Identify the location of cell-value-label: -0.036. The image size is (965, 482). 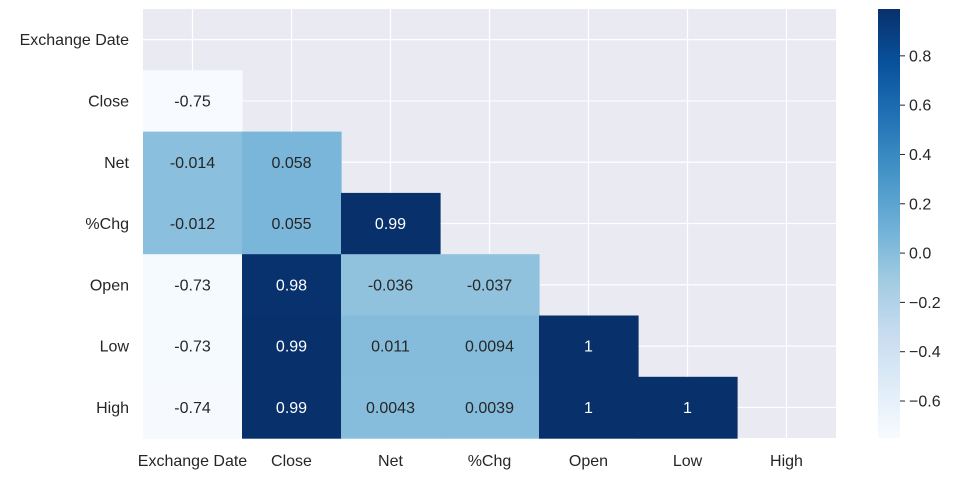
(390, 285).